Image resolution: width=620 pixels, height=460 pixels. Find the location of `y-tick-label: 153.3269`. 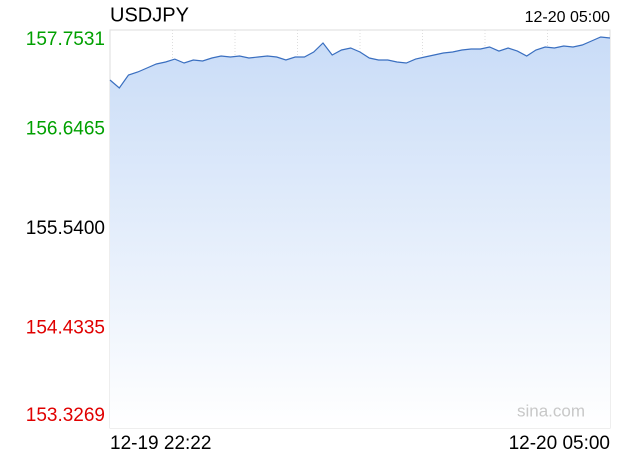

y-tick-label: 153.3269 is located at coordinates (65, 415).